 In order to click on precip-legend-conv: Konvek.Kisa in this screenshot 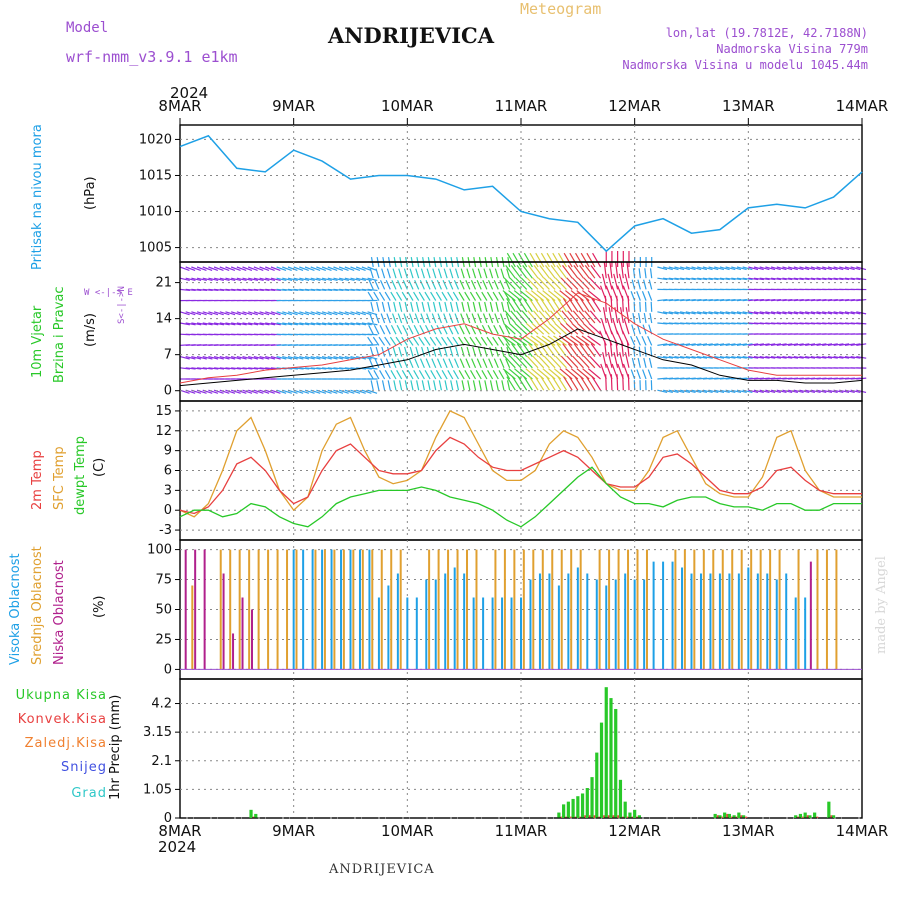, I will do `click(62, 719)`.